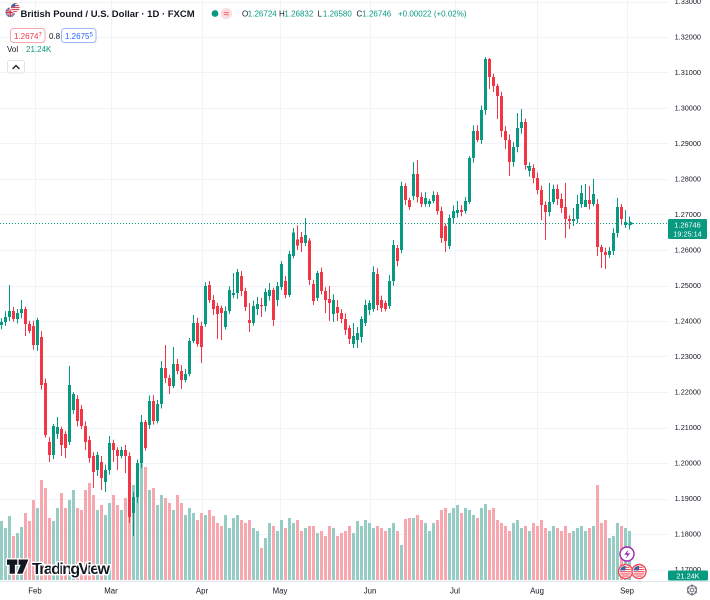 Image resolution: width=710 pixels, height=600 pixels. Describe the element at coordinates (688, 498) in the screenshot. I see `svg-text: 1.19000` at that location.